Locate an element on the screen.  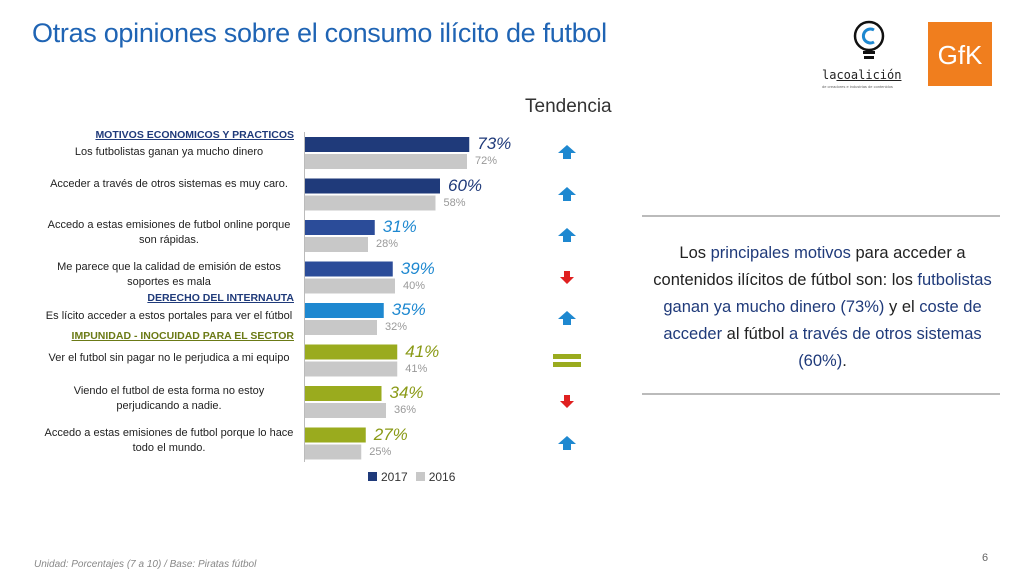
legend-item-2017: 2017 is located at coordinates (388, 477).